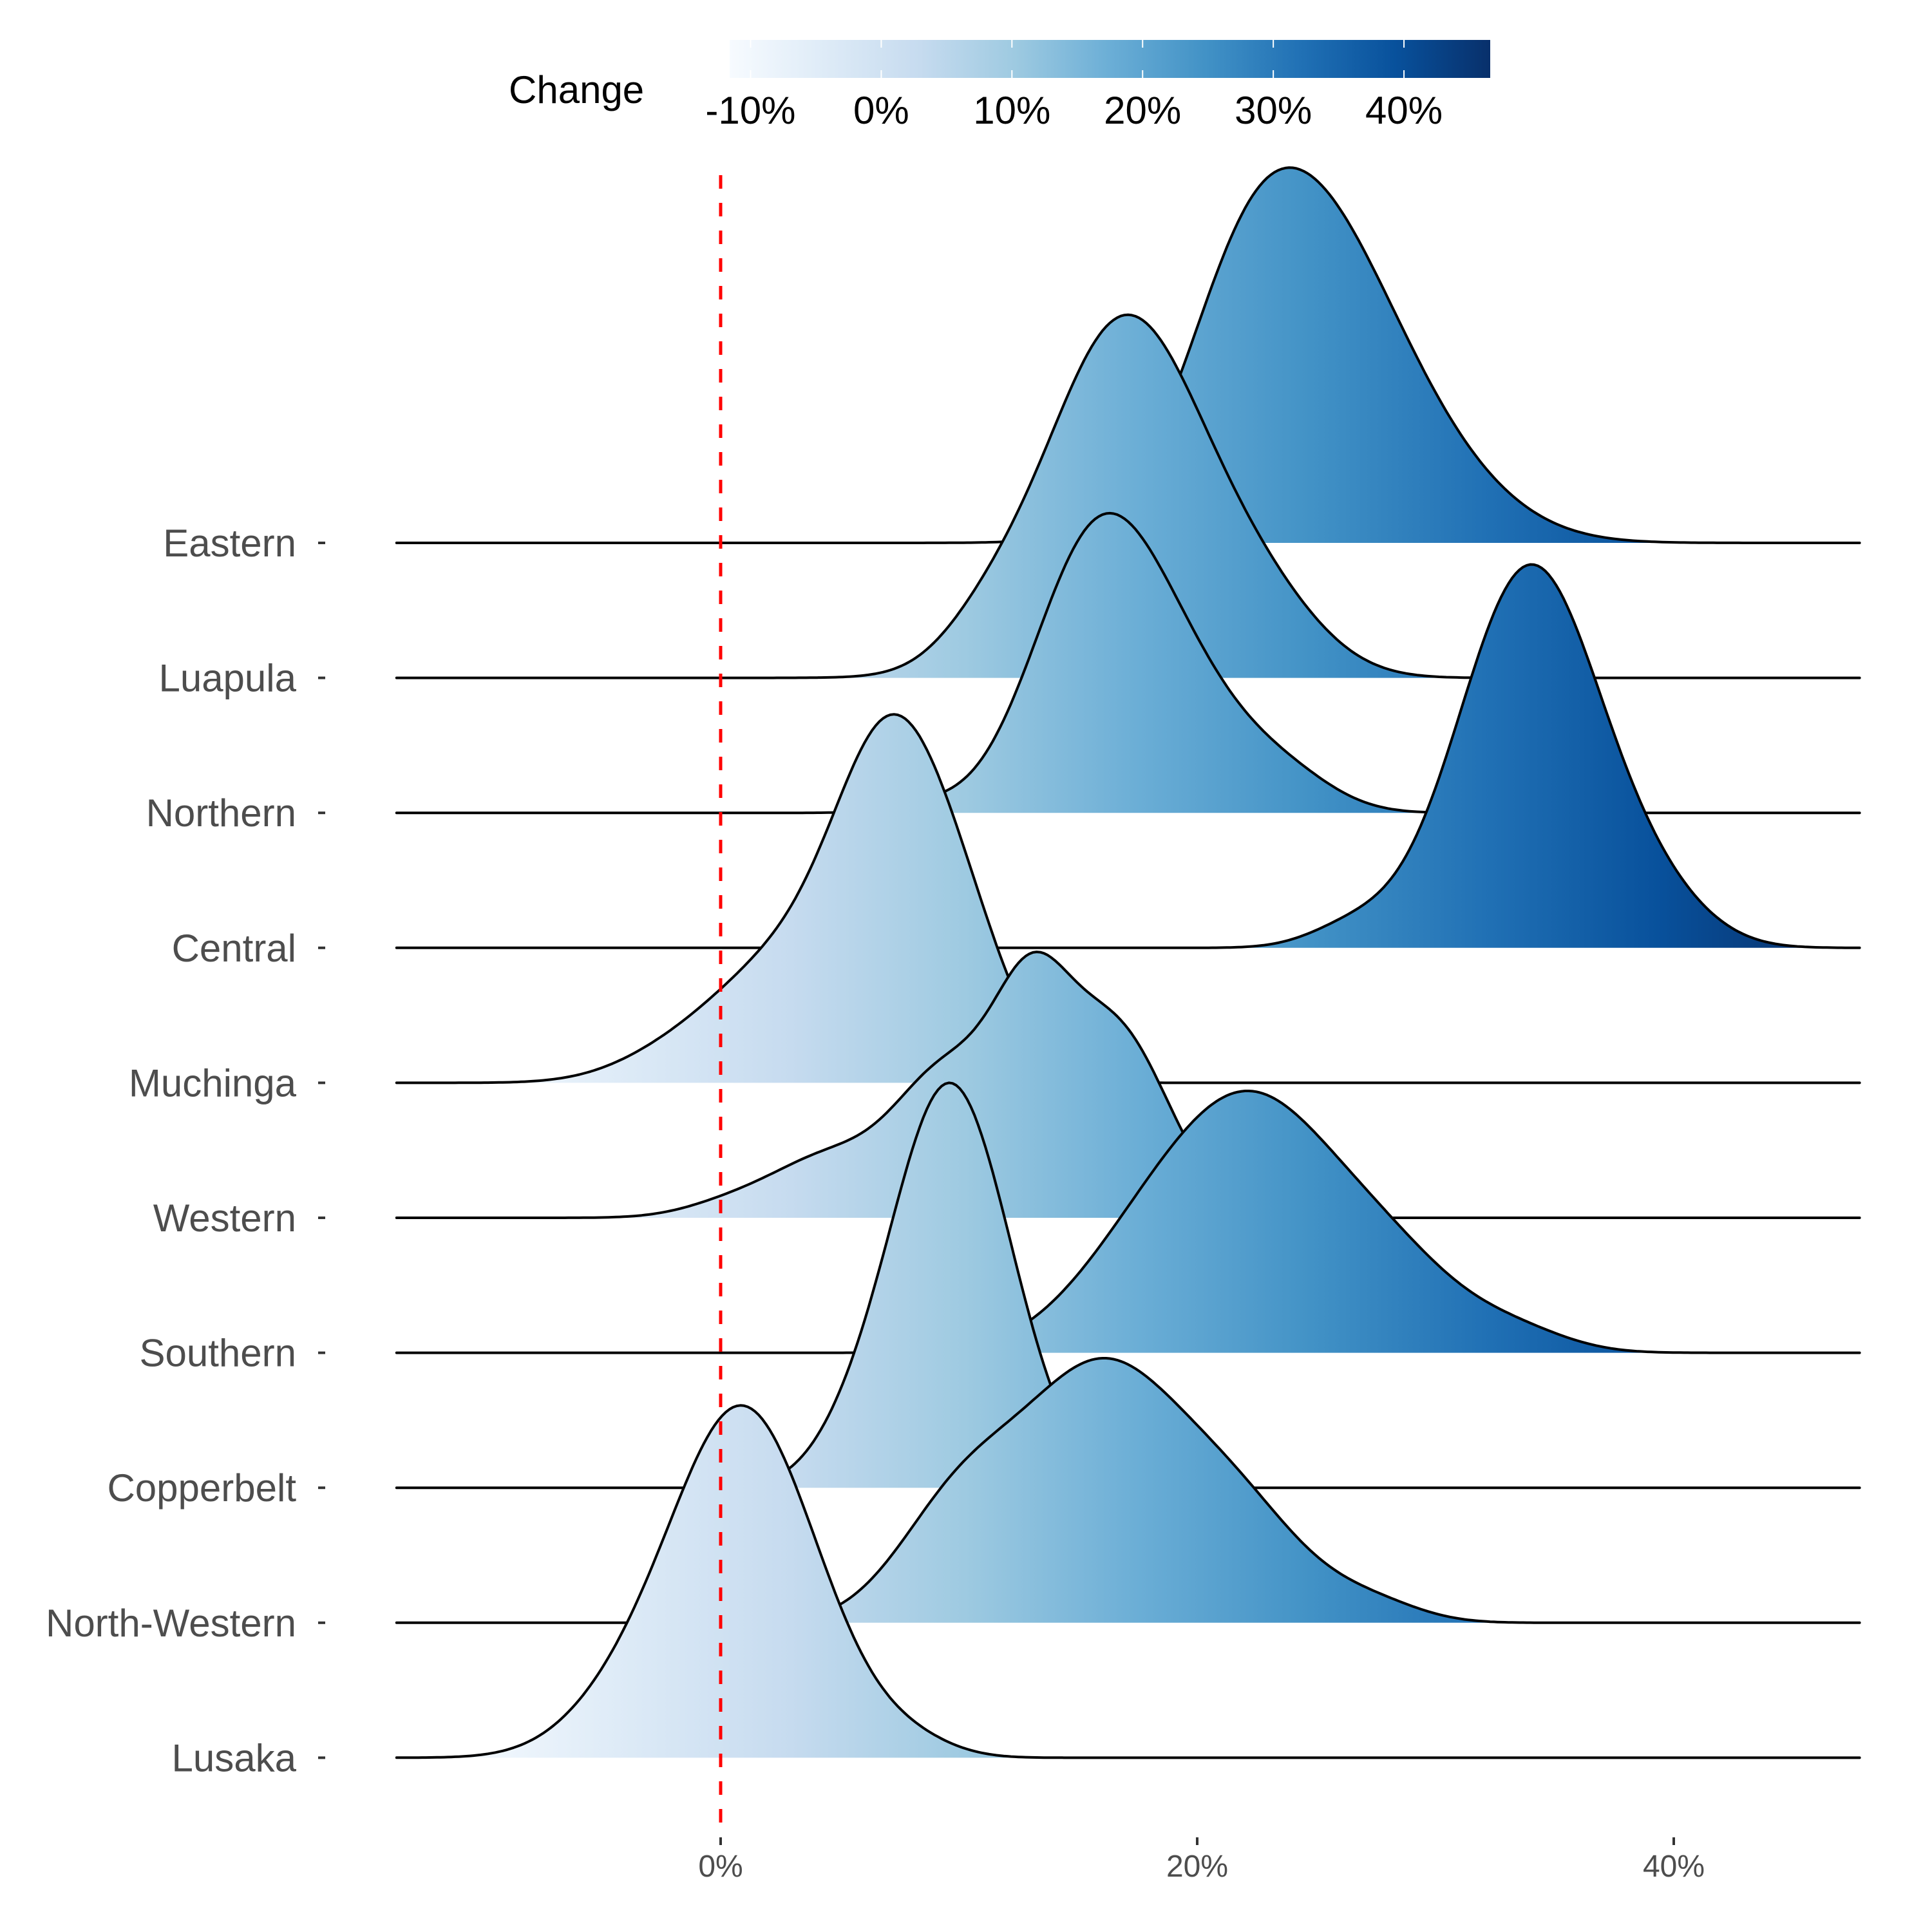 The image size is (1932, 1932). Describe the element at coordinates (230, 543) in the screenshot. I see `y-tick-label: Eastern` at that location.